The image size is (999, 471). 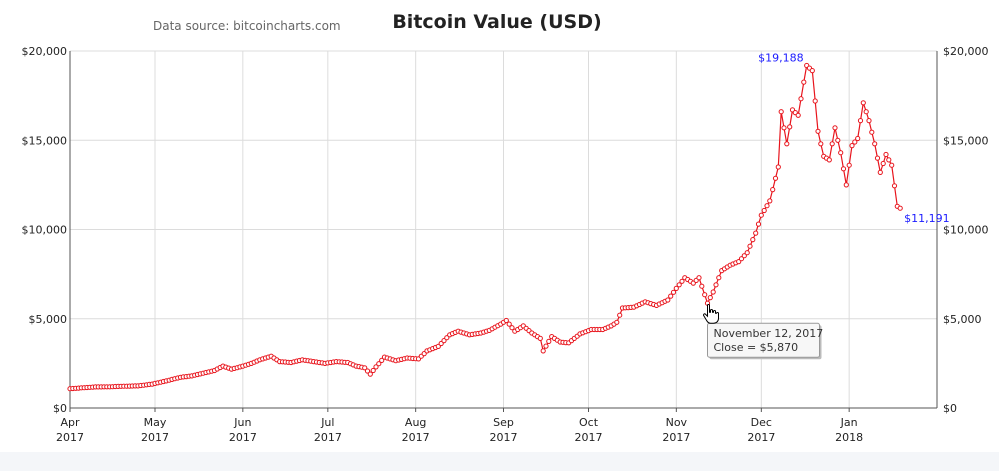 I want to click on y-tick-label-left: $15,000, so click(x=45, y=140).